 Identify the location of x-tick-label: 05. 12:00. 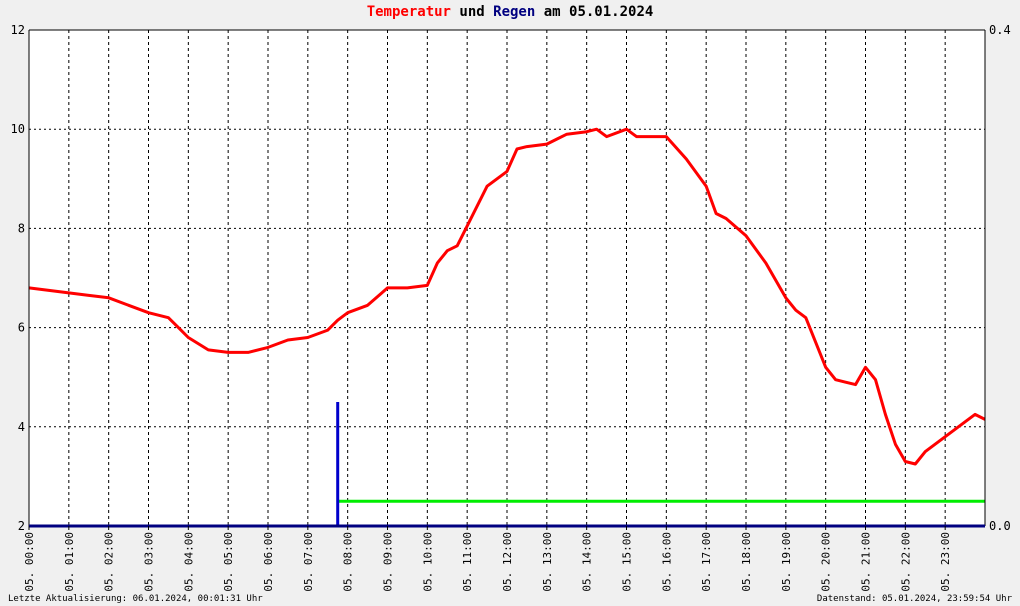
(507, 562).